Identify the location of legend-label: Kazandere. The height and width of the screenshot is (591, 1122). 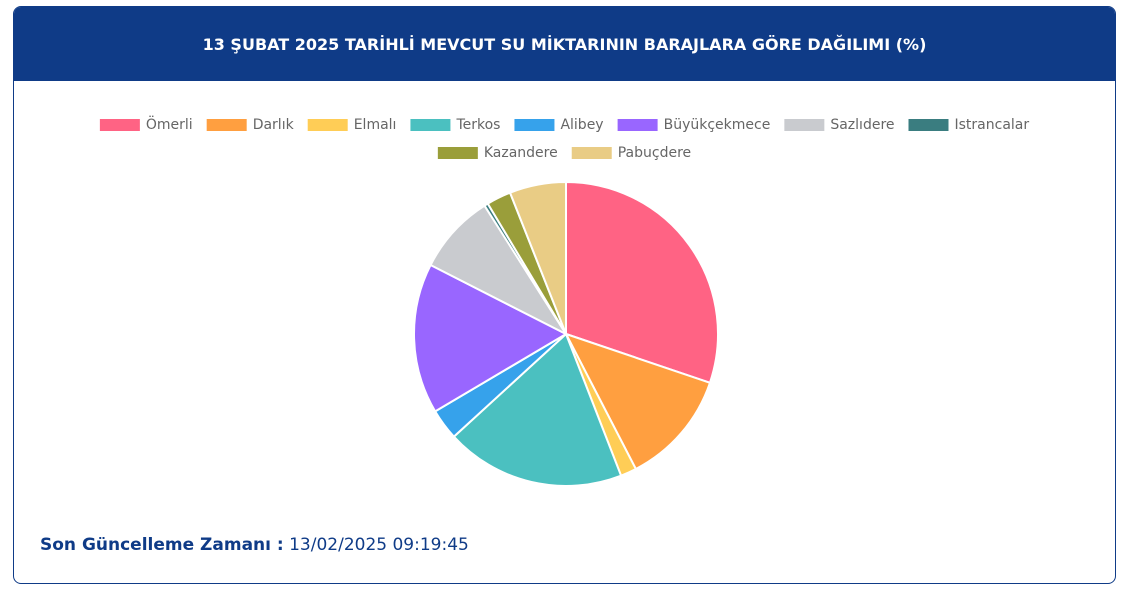
(521, 153).